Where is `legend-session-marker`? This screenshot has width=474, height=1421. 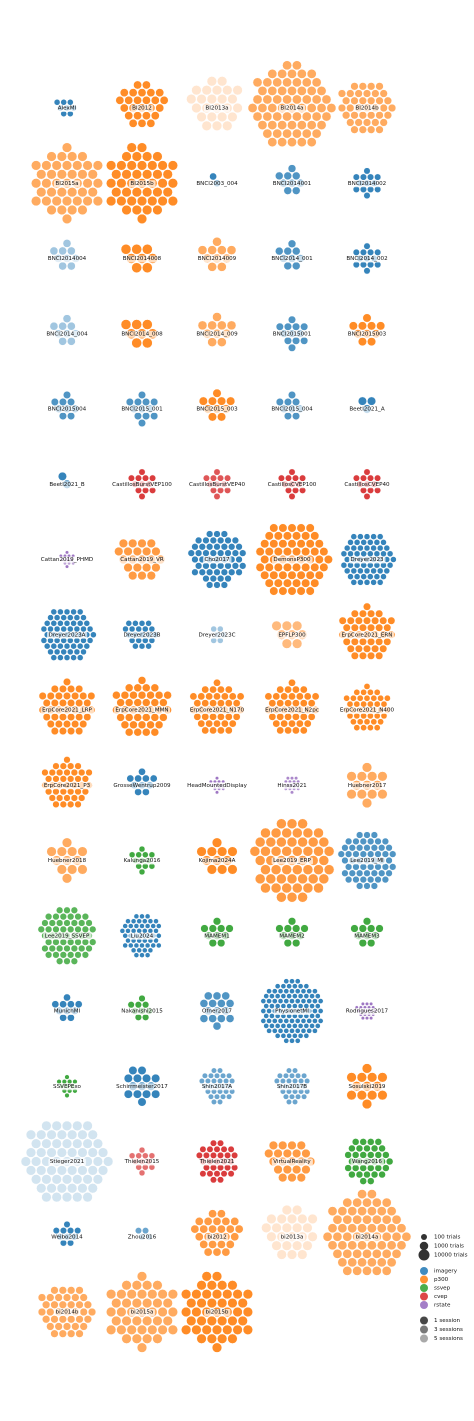 legend-session-marker is located at coordinates (424, 1338).